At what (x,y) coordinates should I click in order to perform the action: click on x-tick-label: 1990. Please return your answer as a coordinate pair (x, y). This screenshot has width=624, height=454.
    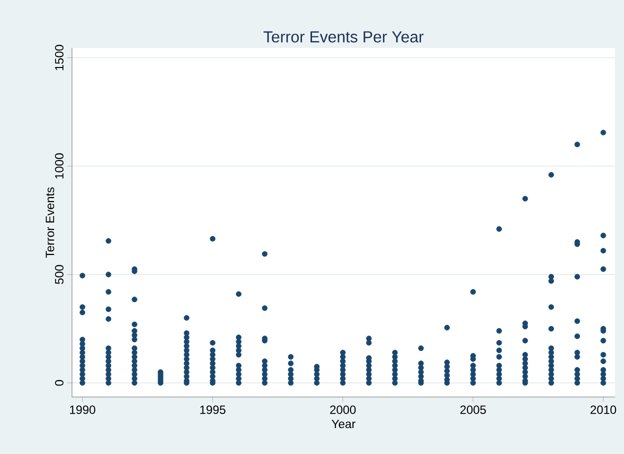
    Looking at the image, I should click on (83, 410).